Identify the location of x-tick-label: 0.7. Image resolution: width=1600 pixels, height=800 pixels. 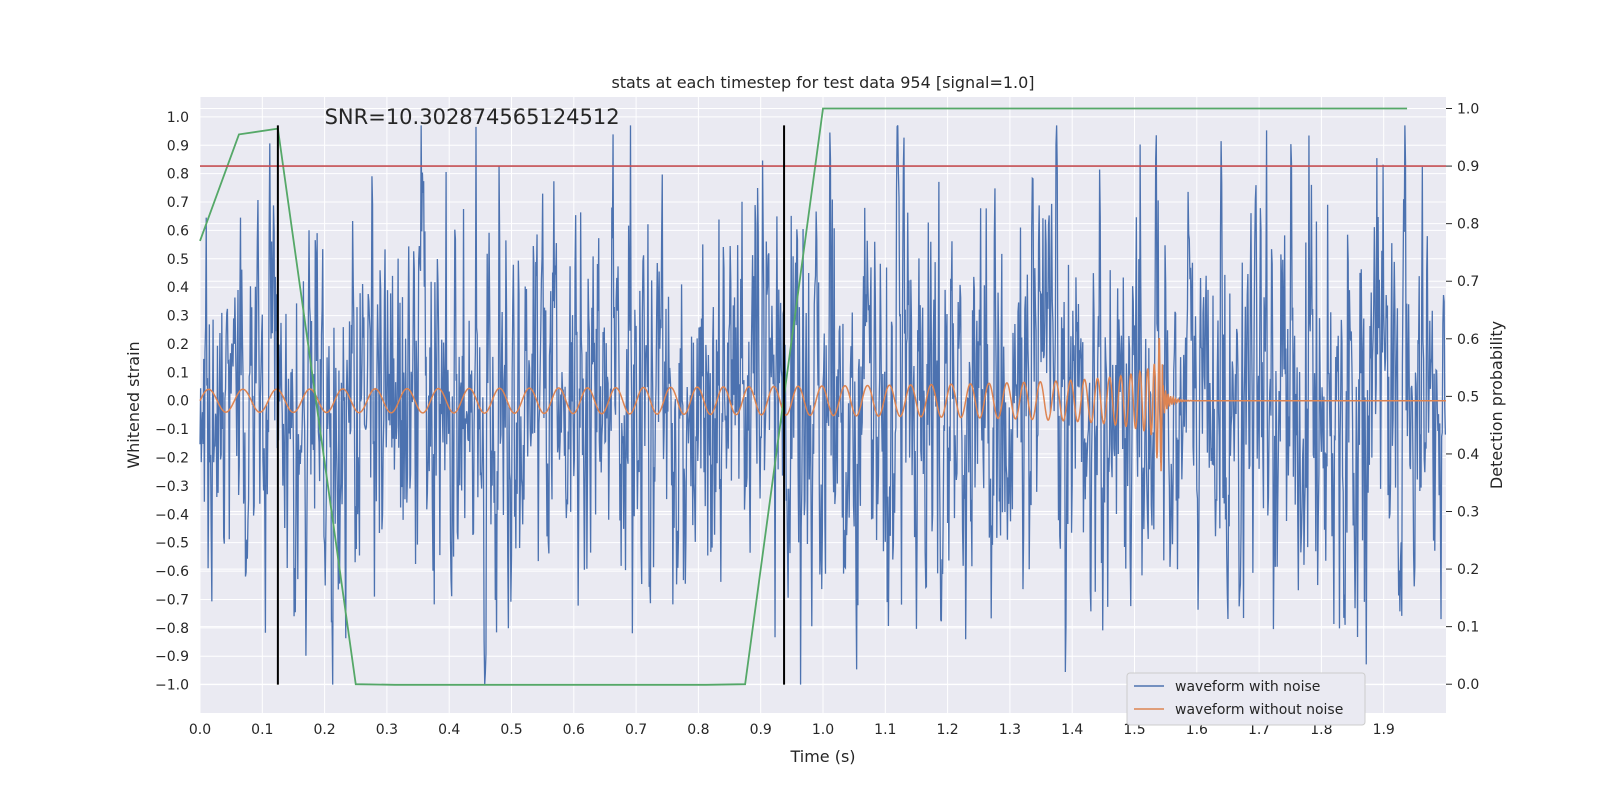
(636, 730).